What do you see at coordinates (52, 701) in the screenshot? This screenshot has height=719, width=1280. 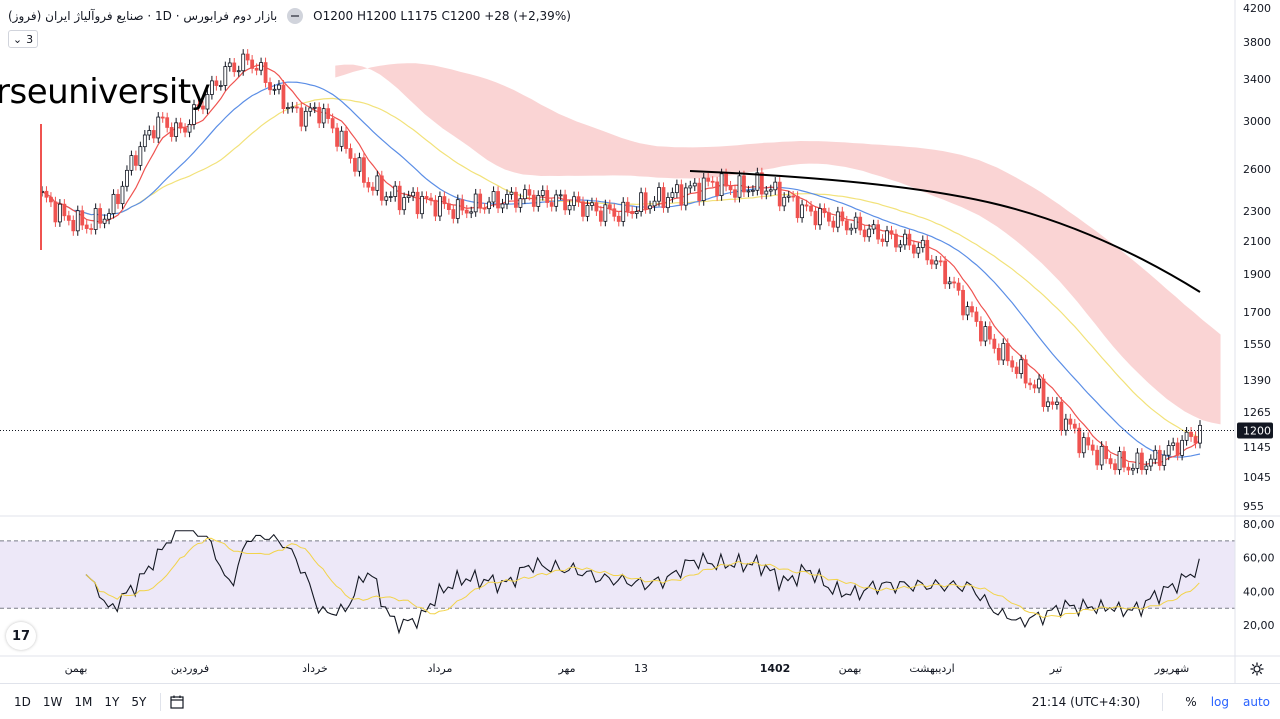 I see `timeframe-1w: 1W` at bounding box center [52, 701].